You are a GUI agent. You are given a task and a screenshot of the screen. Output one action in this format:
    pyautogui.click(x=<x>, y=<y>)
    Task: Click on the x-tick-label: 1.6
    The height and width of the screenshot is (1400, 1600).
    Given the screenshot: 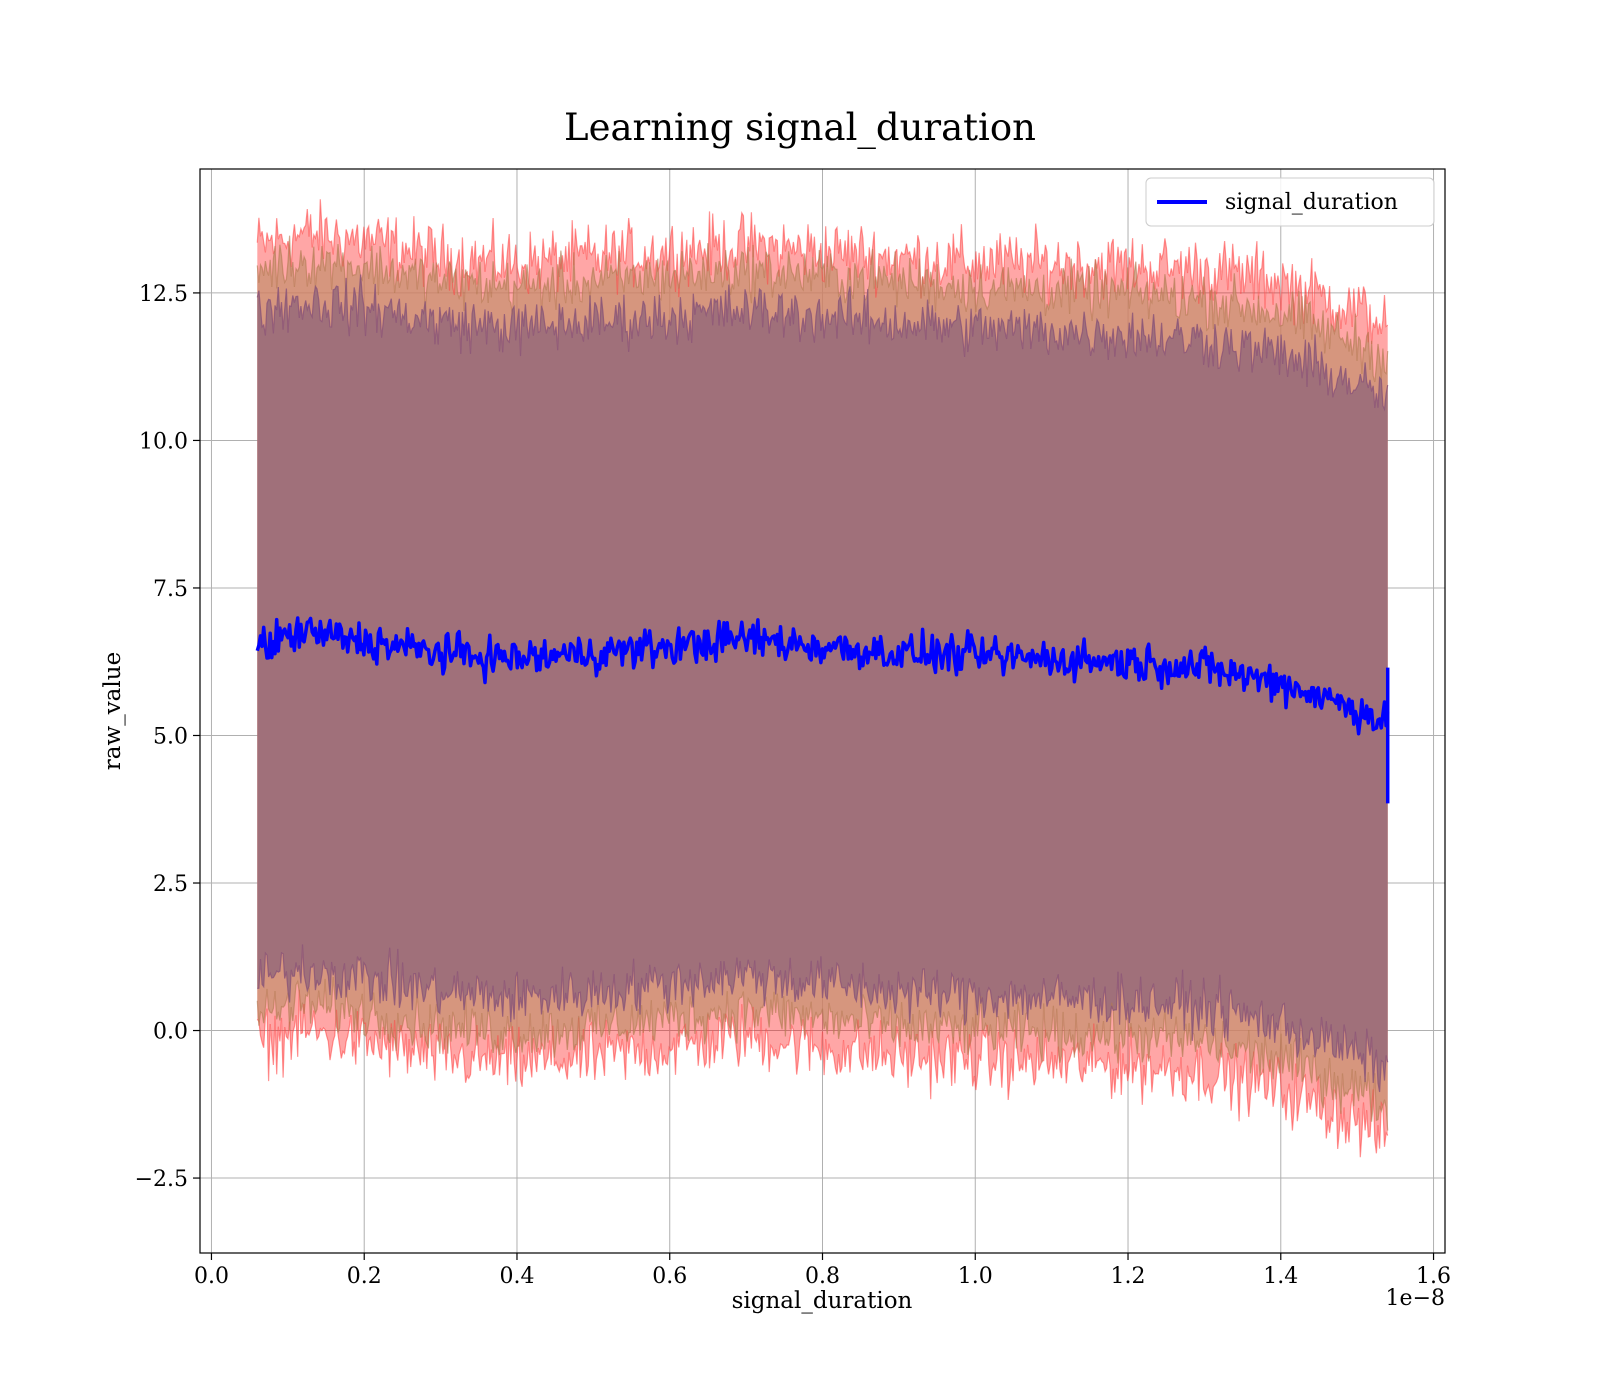 What is the action you would take?
    pyautogui.click(x=1433, y=1276)
    